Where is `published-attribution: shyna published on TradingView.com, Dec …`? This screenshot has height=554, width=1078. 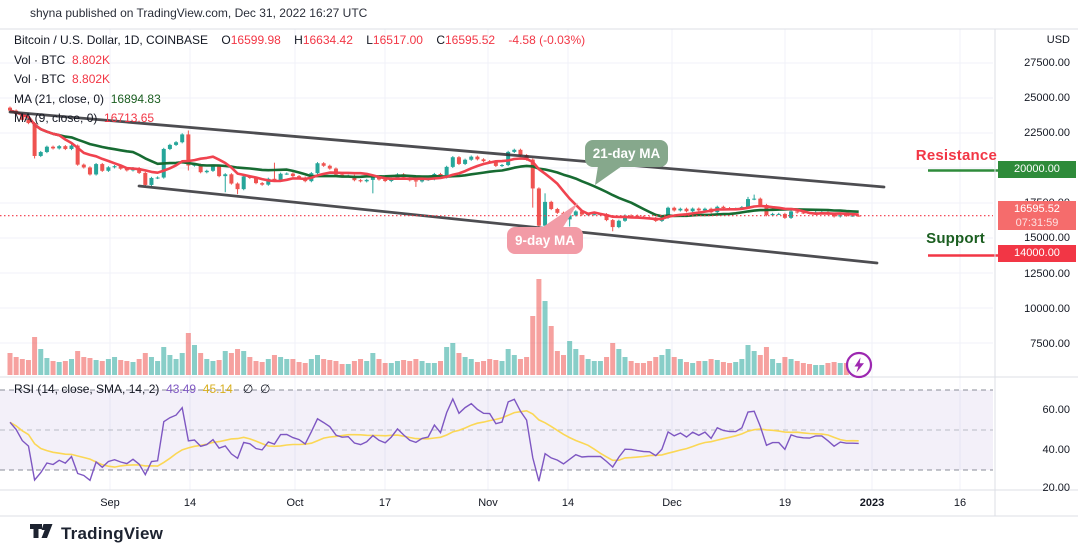
published-attribution: shyna published on TradingView.com, Dec … is located at coordinates (199, 13).